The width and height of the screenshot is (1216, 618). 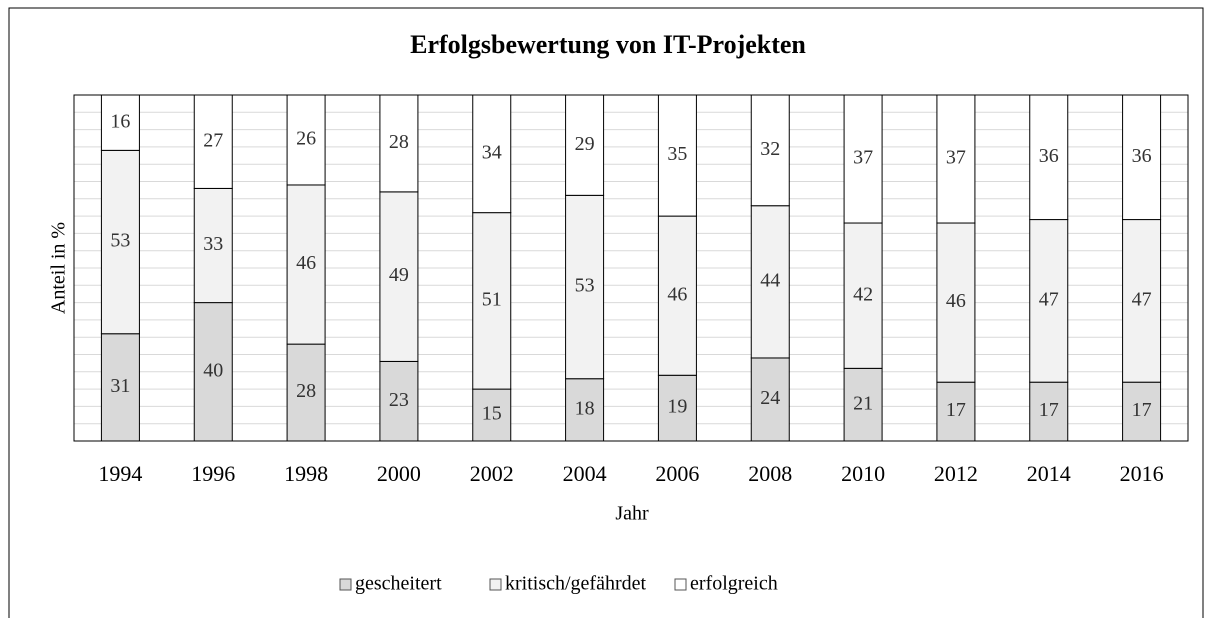 I want to click on data-label: 24, so click(x=770, y=398).